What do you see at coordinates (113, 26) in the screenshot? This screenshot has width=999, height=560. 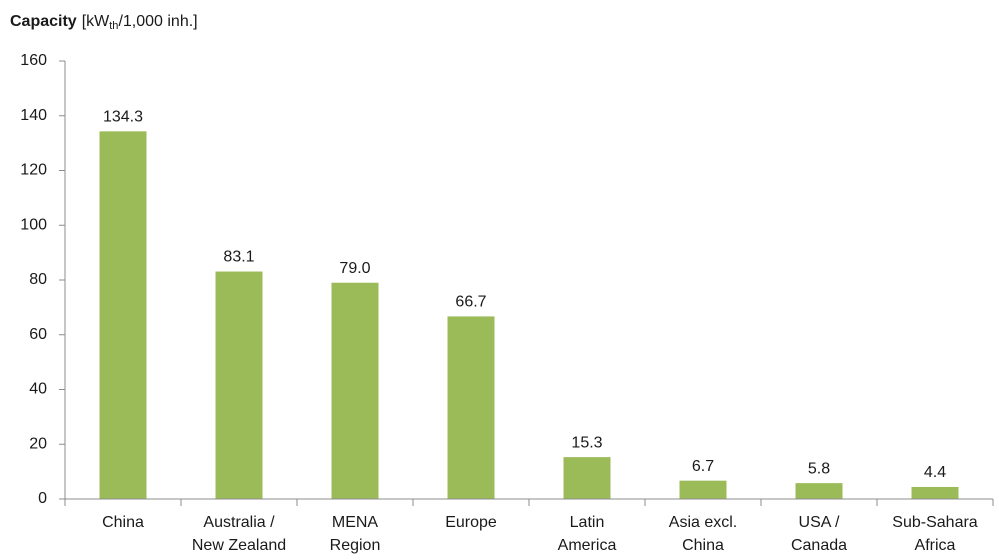 I see `unit-subscript: th` at bounding box center [113, 26].